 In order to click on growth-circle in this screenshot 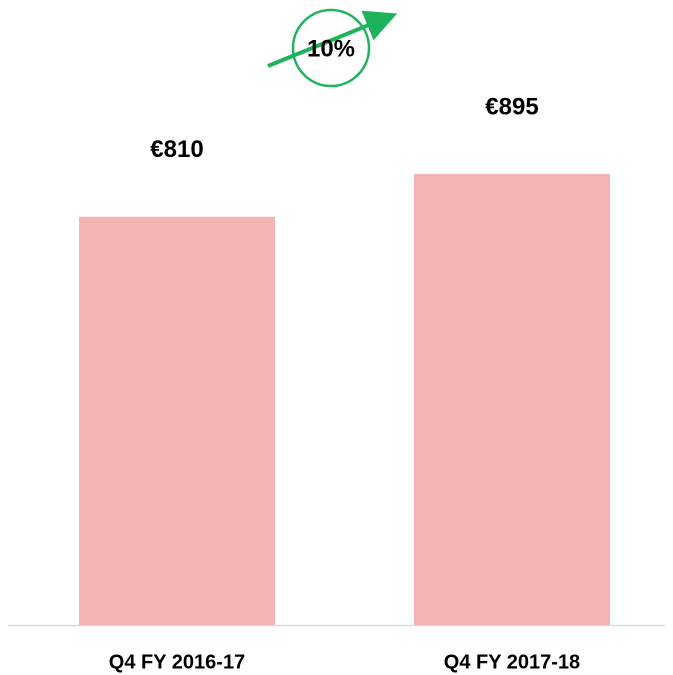, I will do `click(331, 48)`.